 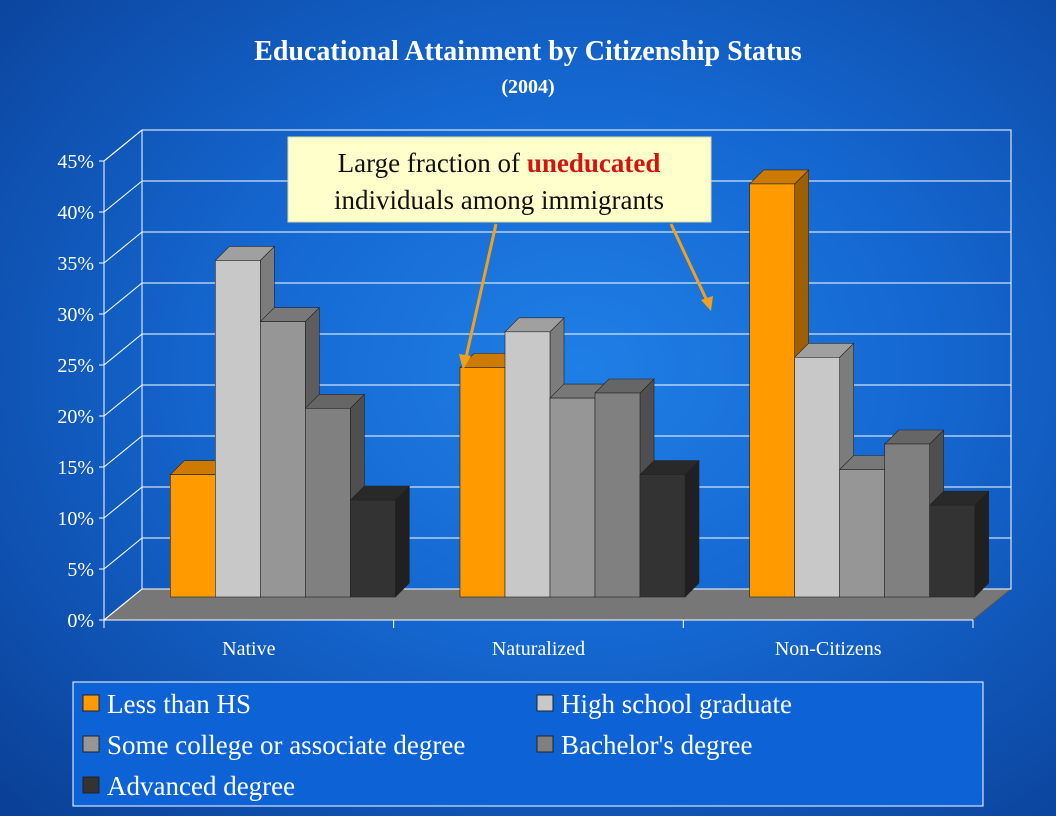 What do you see at coordinates (201, 786) in the screenshot?
I see `legend-label-4: Advanced degree` at bounding box center [201, 786].